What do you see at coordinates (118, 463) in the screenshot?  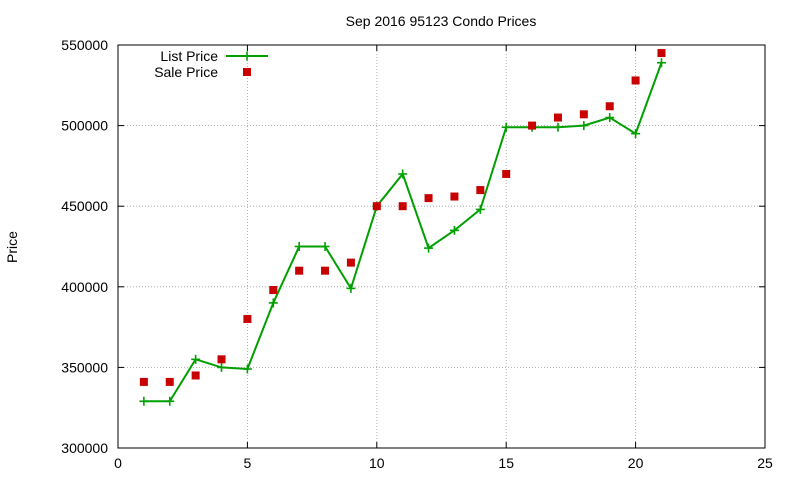 I see `x-tick-label: 0` at bounding box center [118, 463].